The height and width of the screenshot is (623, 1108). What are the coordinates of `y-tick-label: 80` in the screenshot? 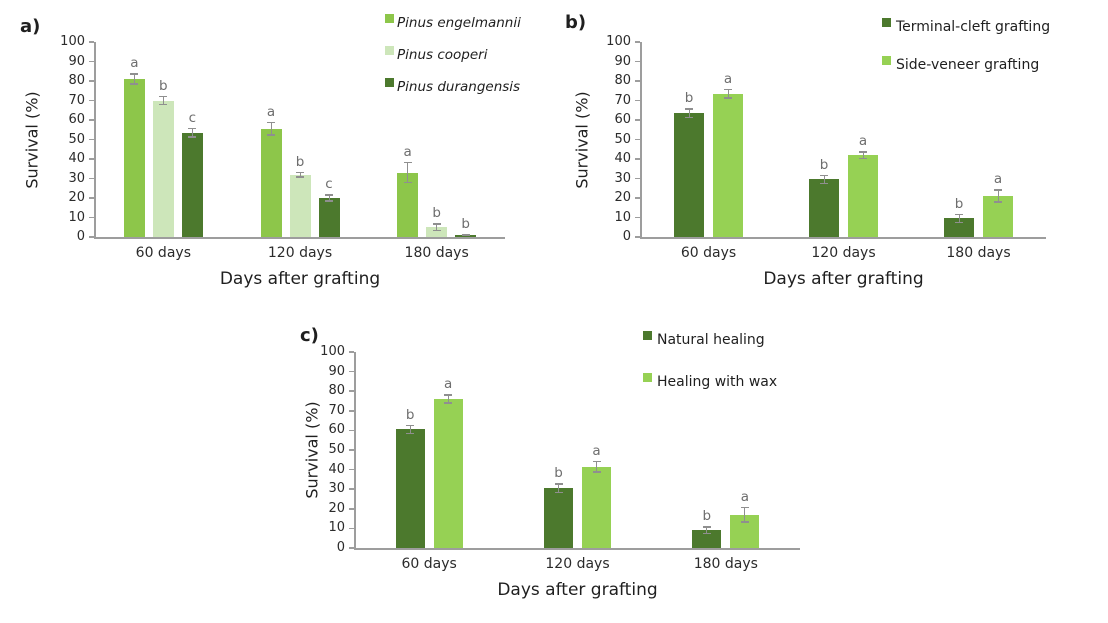 It's located at (622, 80).